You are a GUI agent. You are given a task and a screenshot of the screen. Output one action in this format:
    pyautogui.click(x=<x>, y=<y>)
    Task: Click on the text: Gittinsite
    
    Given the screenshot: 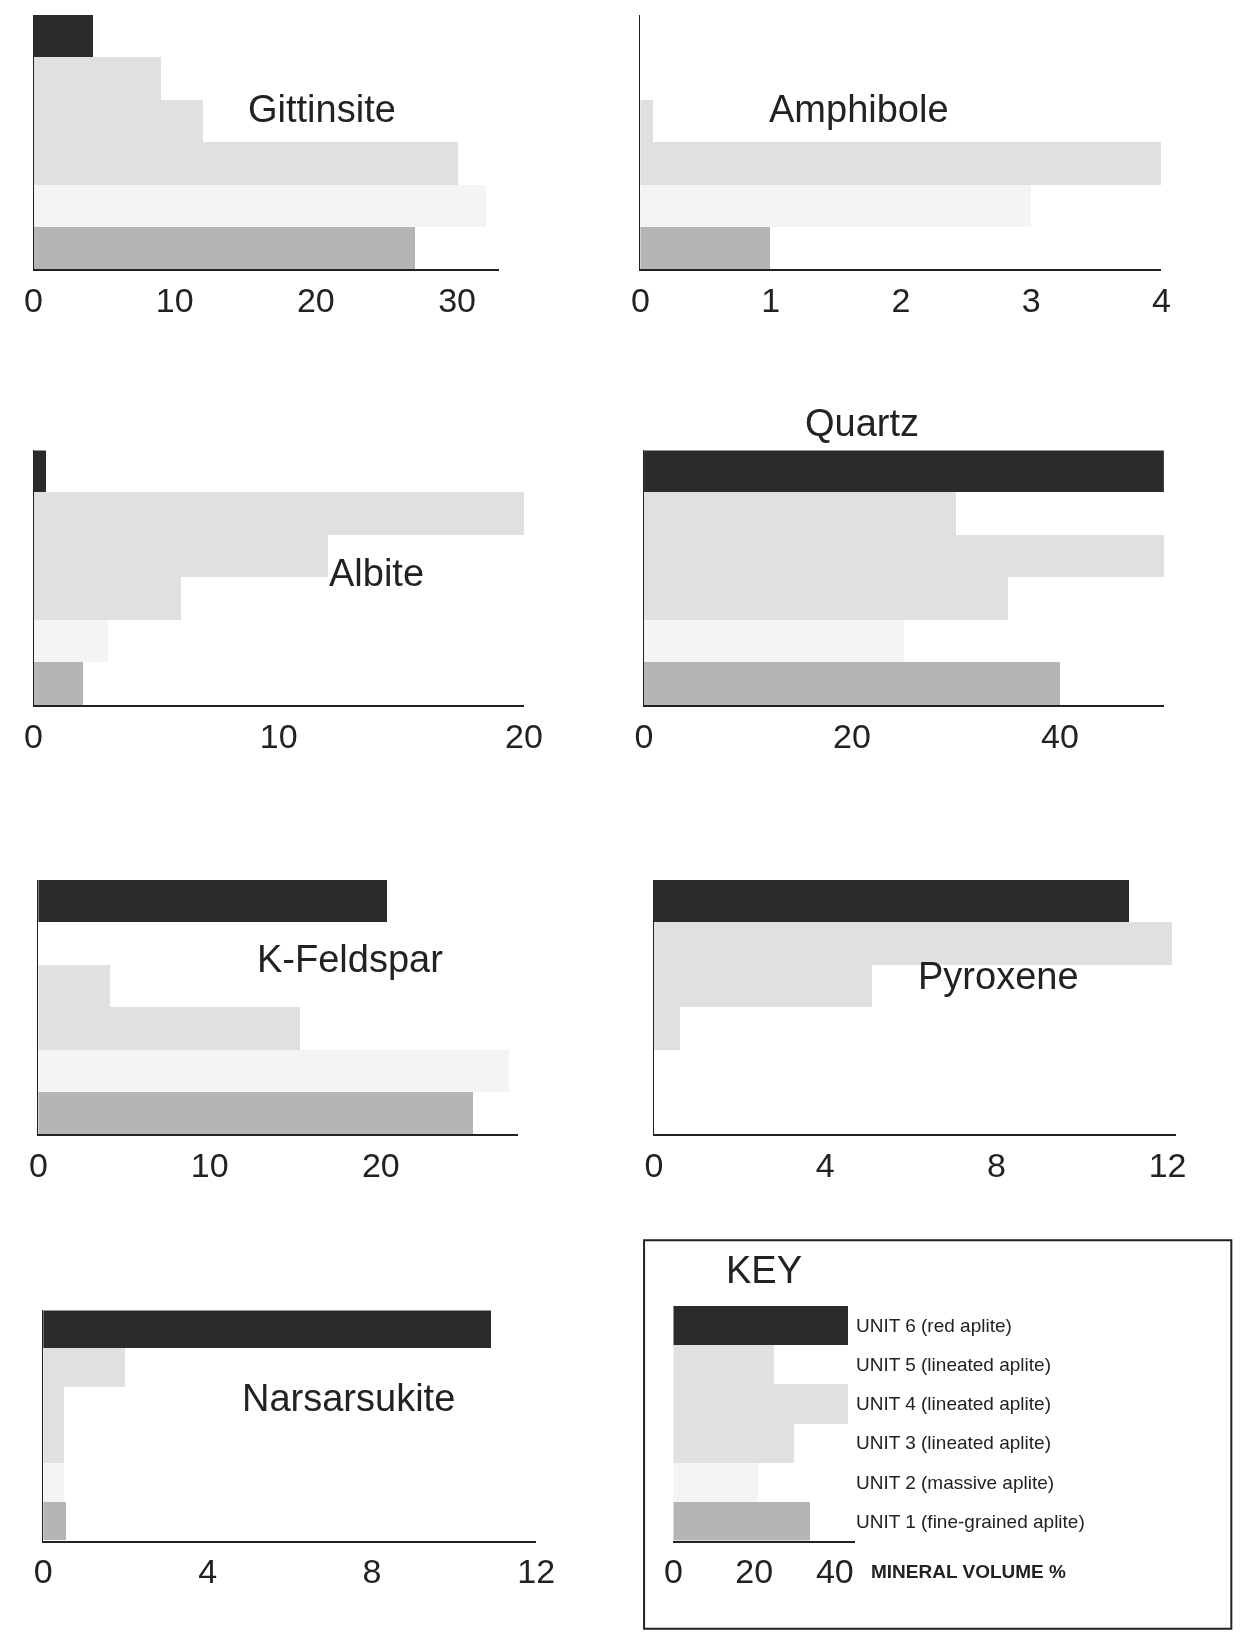 What is the action you would take?
    pyautogui.click(x=322, y=109)
    